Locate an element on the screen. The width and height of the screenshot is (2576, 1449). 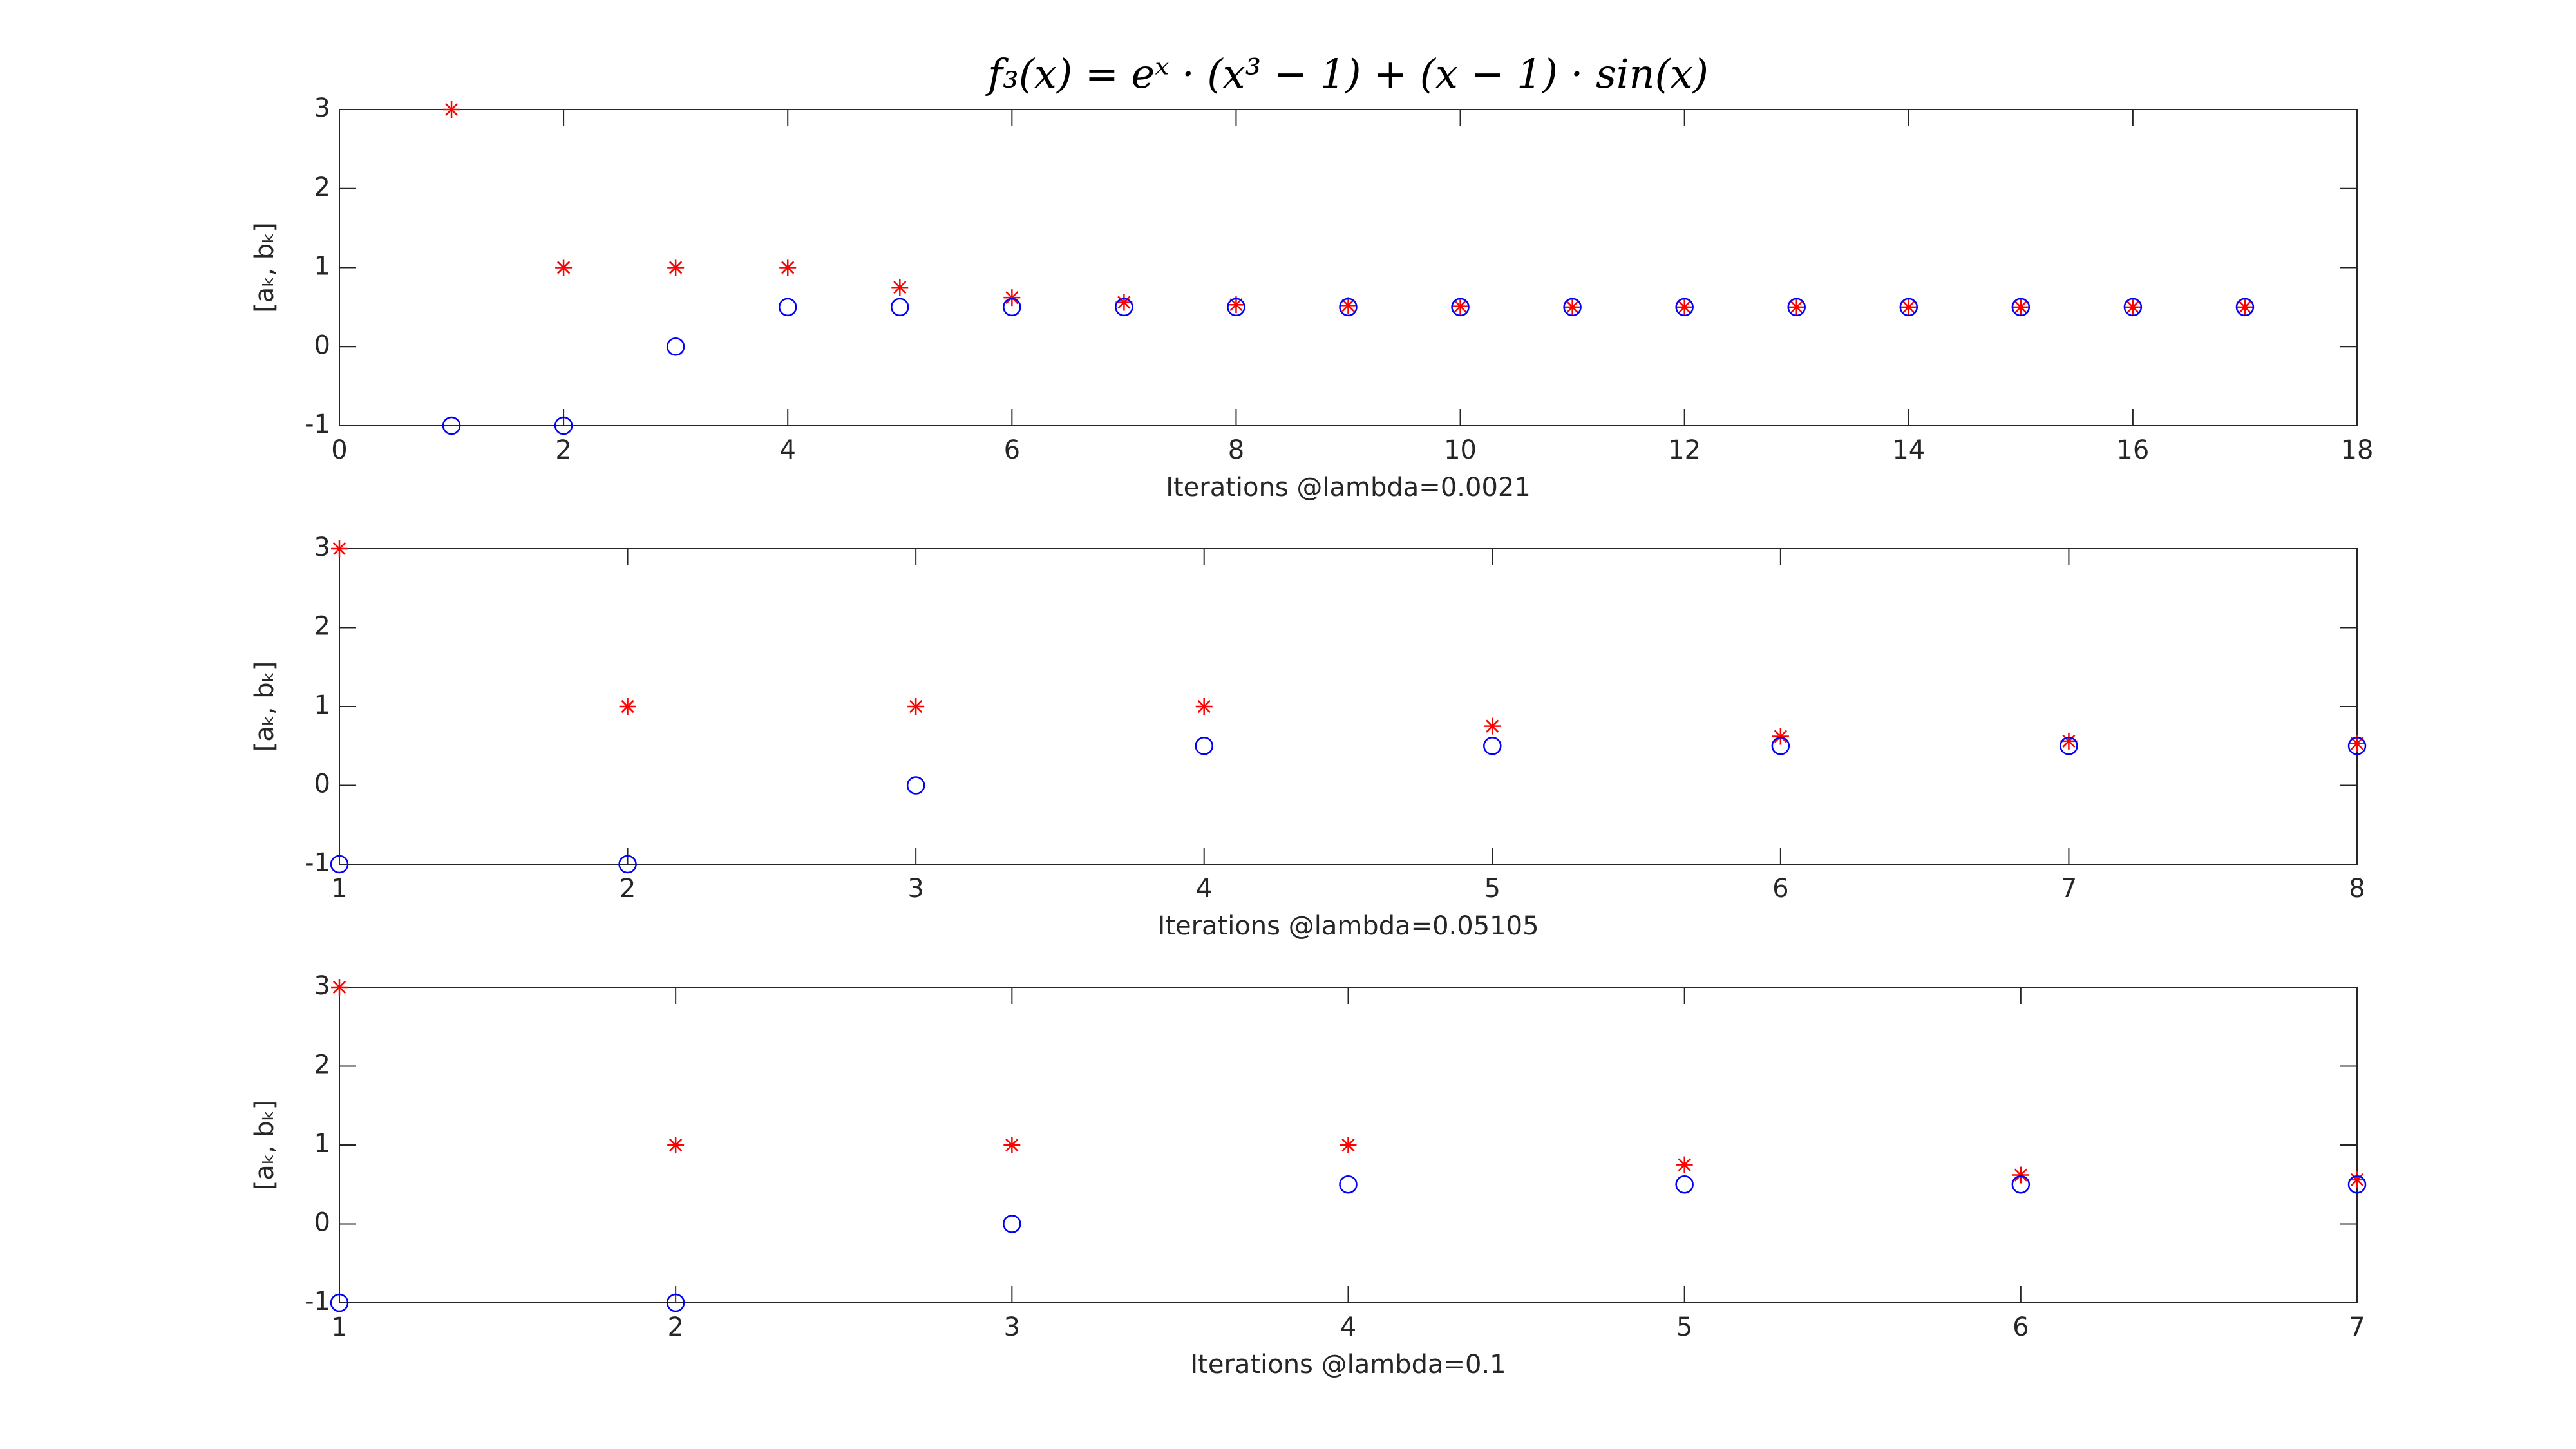
x-tick-label: 16 is located at coordinates (2132, 450).